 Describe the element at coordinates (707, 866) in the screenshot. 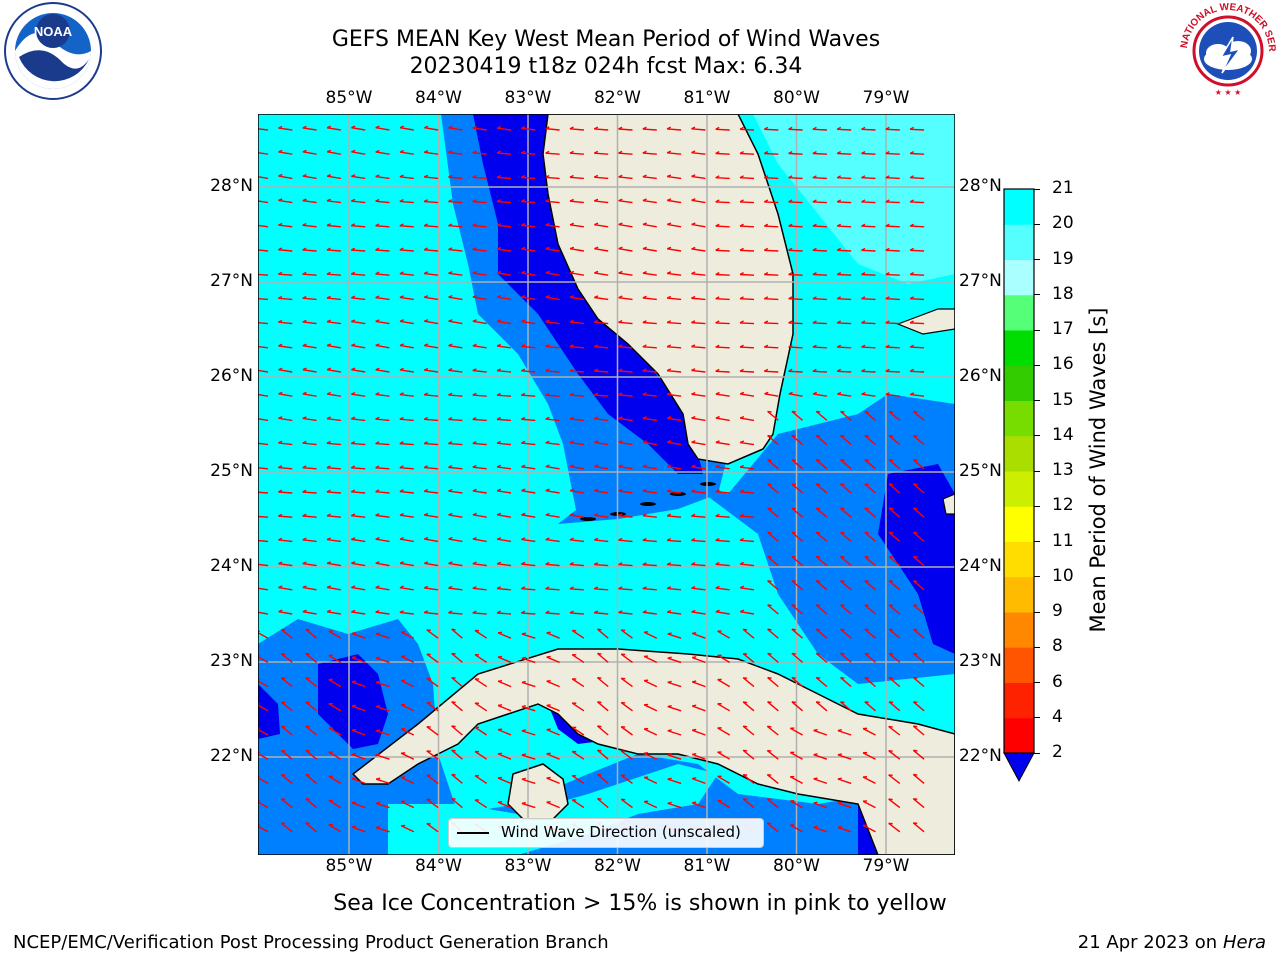

I see `lon-label-bottom-4: 81°W` at that location.